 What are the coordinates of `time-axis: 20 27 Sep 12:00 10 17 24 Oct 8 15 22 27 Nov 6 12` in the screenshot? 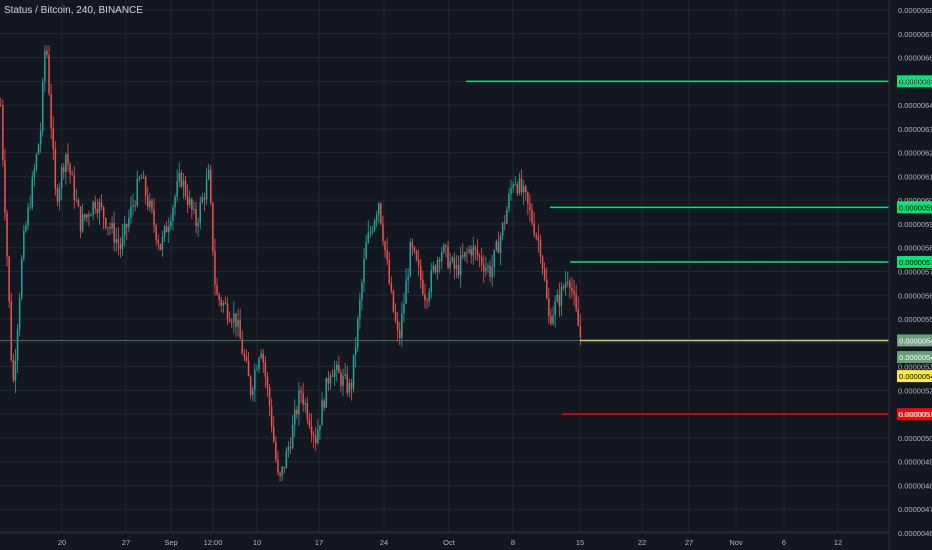 It's located at (444, 539).